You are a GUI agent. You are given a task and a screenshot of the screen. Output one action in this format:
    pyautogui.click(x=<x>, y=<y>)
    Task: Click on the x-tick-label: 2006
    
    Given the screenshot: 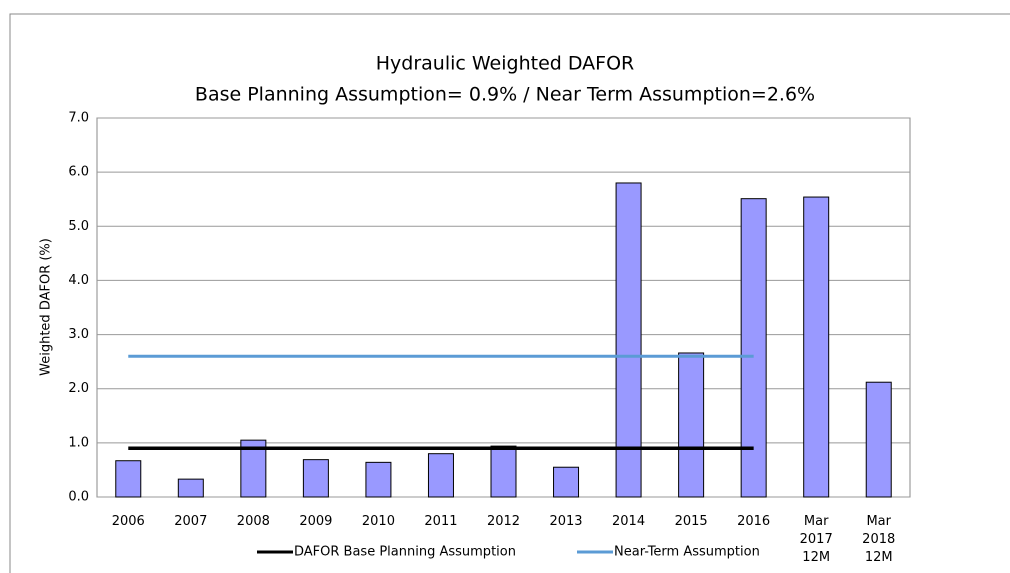 What is the action you would take?
    pyautogui.click(x=128, y=521)
    